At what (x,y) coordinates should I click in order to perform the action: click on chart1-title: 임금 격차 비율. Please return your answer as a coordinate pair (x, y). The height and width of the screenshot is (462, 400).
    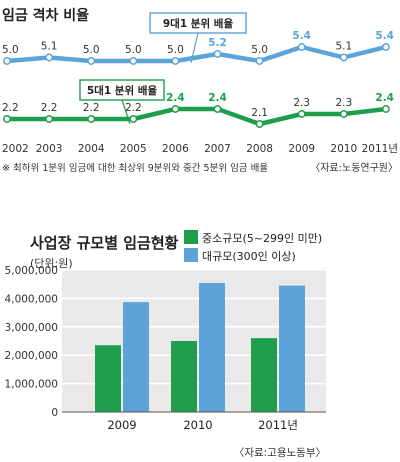
    Looking at the image, I should click on (45, 15).